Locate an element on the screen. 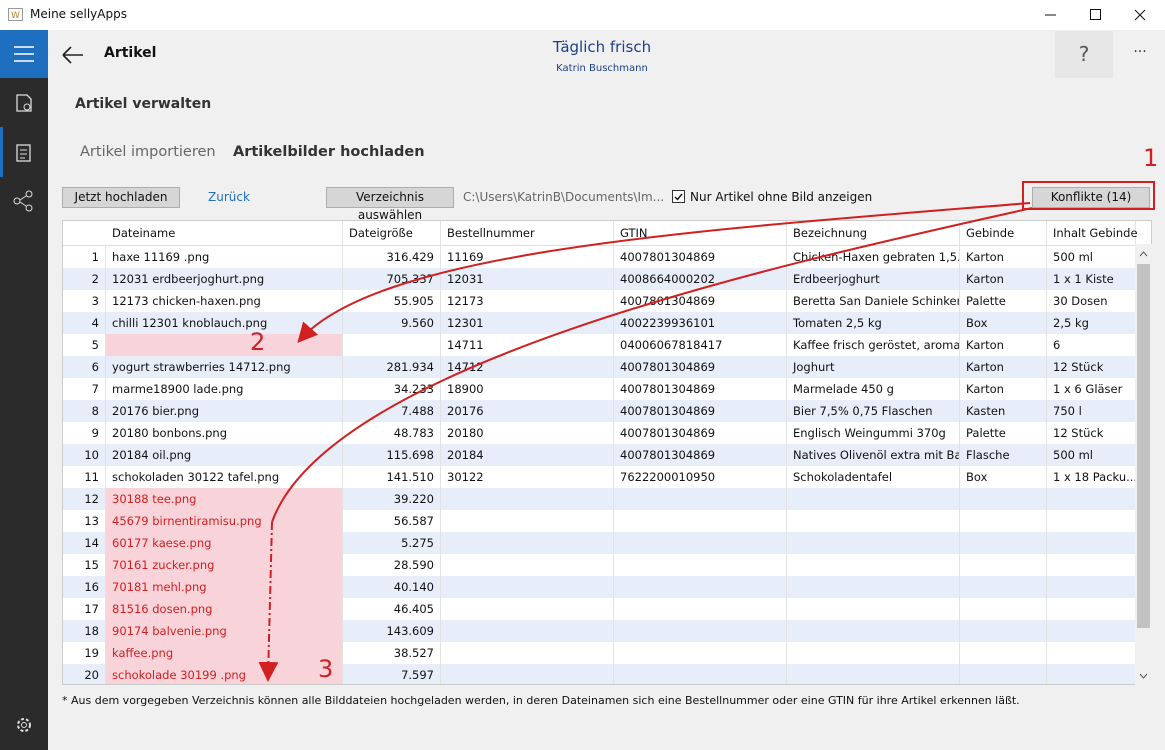 The image size is (1165, 750). row-number: 11 is located at coordinates (84, 477).